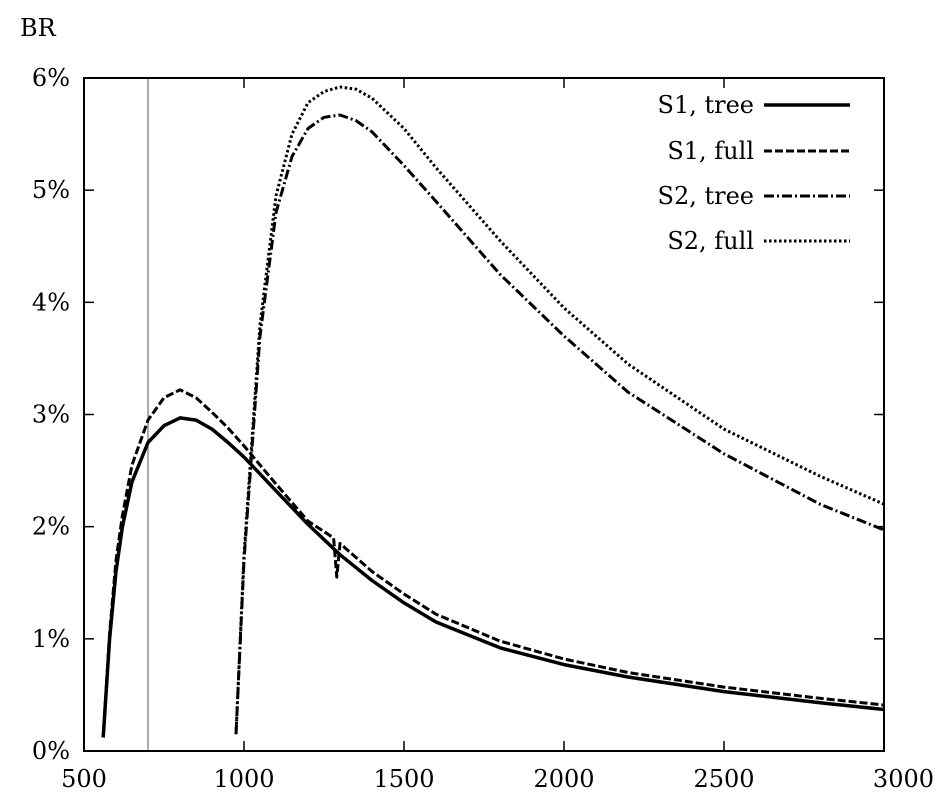  Describe the element at coordinates (51, 527) in the screenshot. I see `y-tick-label: 2%` at that location.